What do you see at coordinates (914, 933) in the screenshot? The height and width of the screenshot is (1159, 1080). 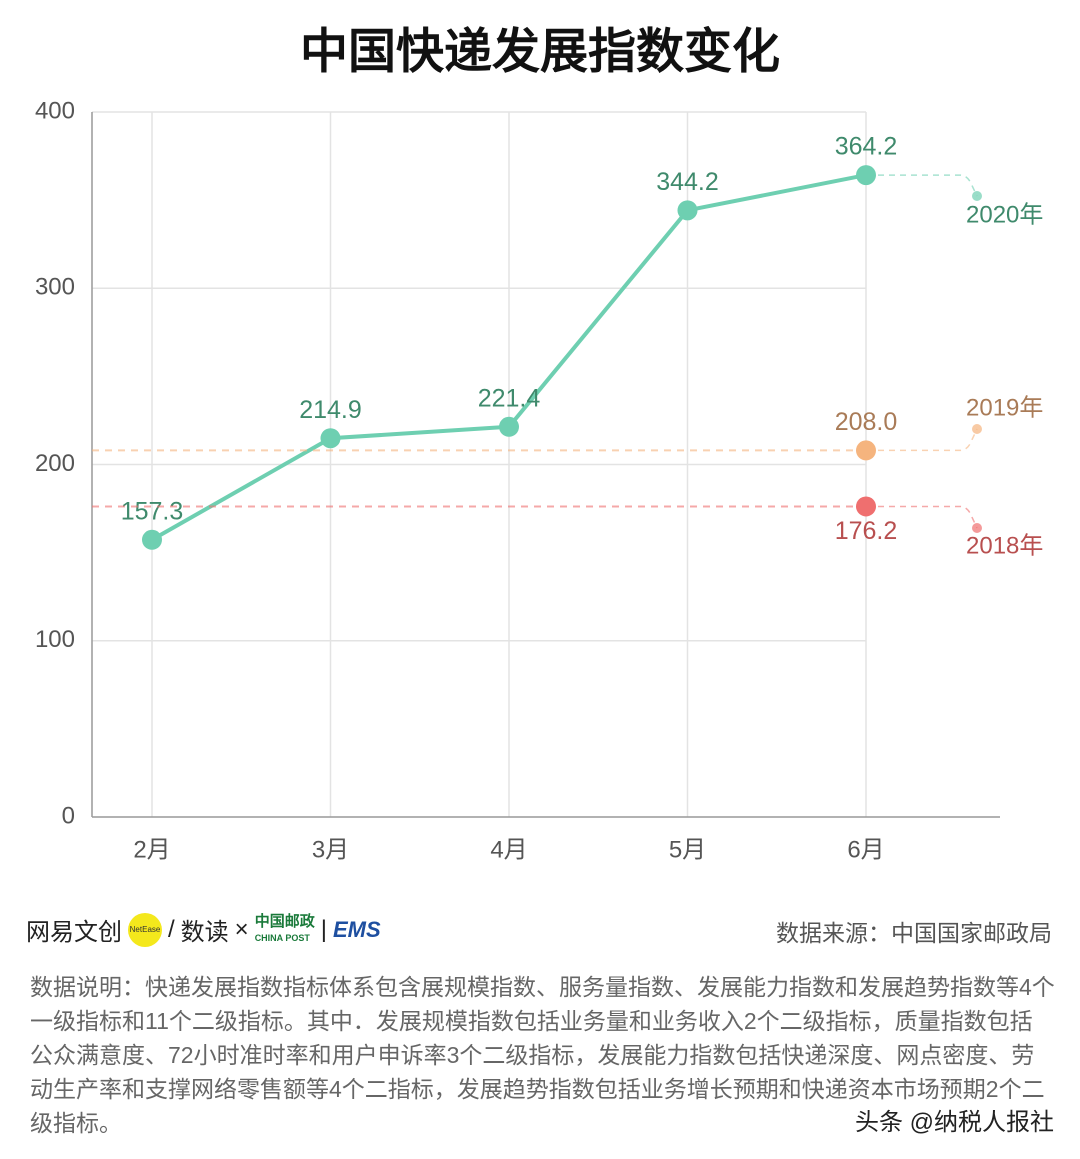 I see `source: 数据来源：中国国家邮政局` at bounding box center [914, 933].